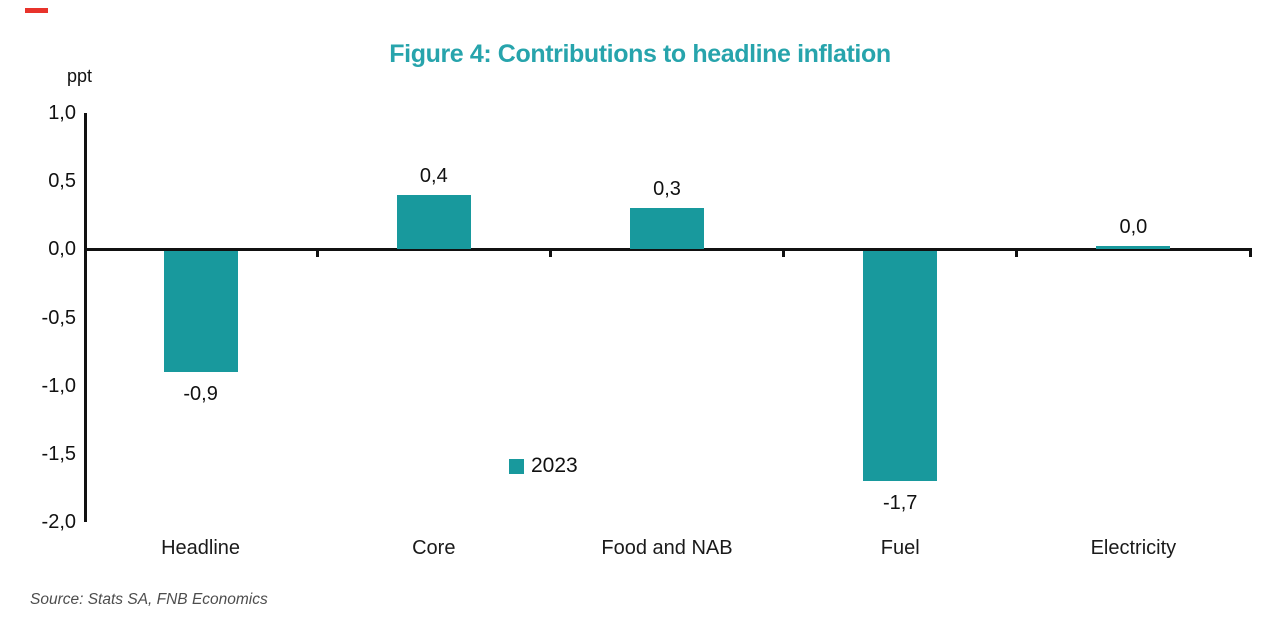 The width and height of the screenshot is (1280, 622). What do you see at coordinates (200, 312) in the screenshot?
I see `bar-headline` at bounding box center [200, 312].